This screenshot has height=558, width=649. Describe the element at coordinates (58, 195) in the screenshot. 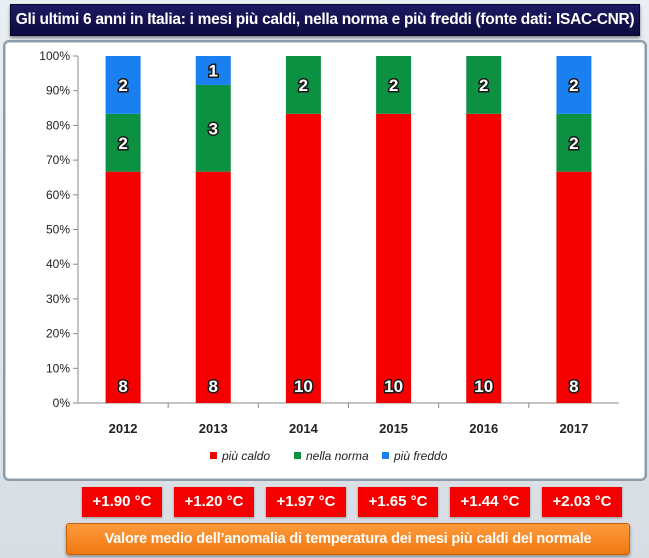

I see `y-tick-label: 60%` at that location.